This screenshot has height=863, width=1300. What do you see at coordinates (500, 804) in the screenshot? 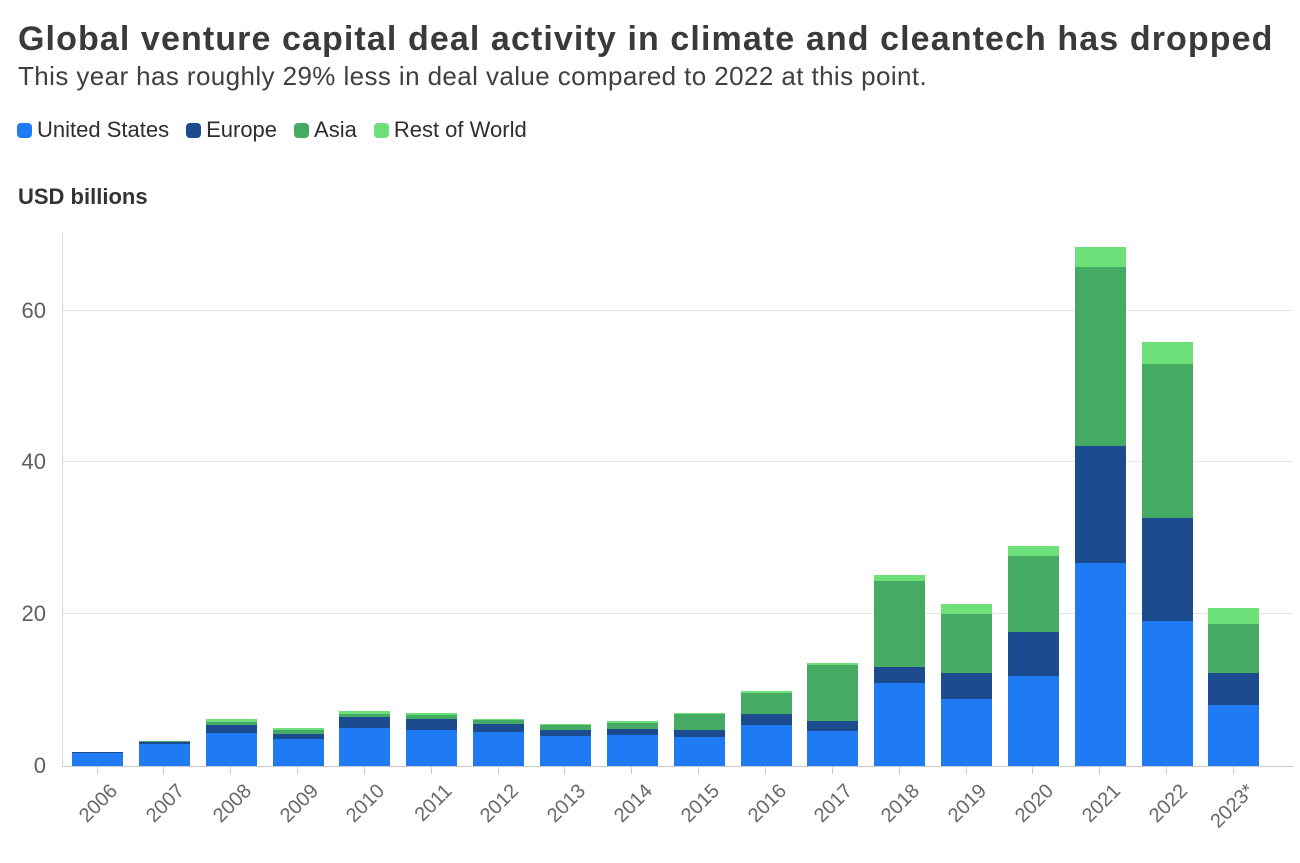
I see `x-tick-label: 2012` at bounding box center [500, 804].